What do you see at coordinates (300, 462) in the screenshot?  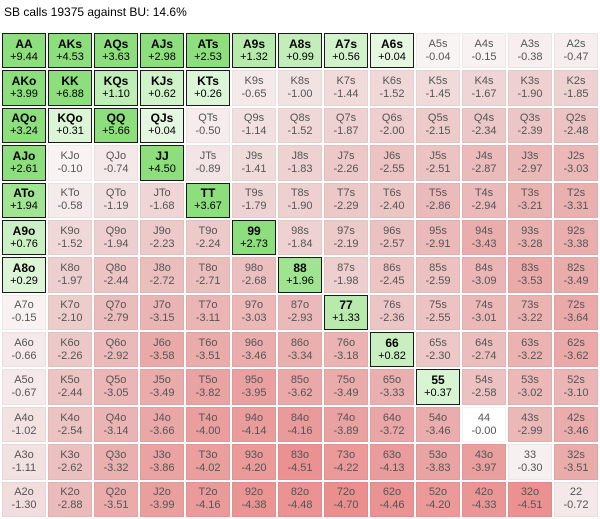 I see `hand-cell: 83o -4.51` at bounding box center [300, 462].